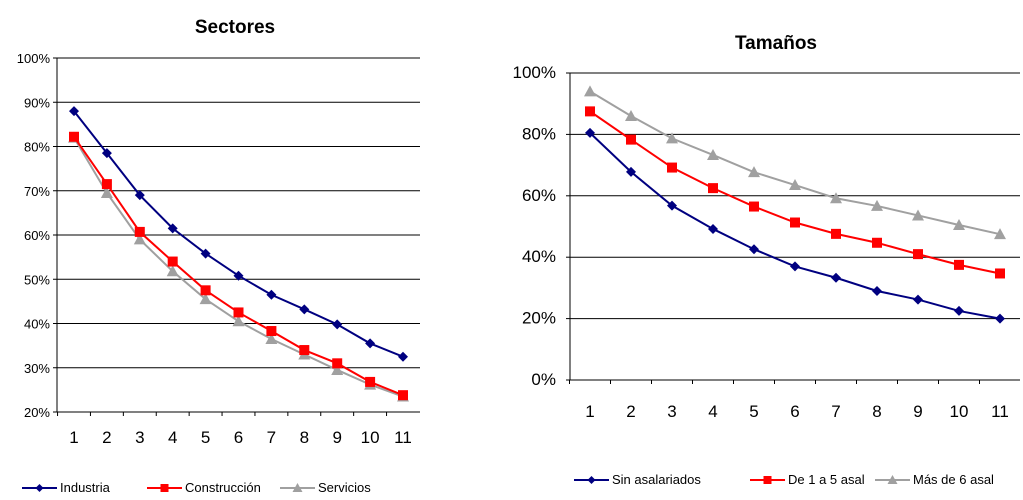 The height and width of the screenshot is (500, 1023). Describe the element at coordinates (753, 411) in the screenshot. I see `x-tick-label: 5` at that location.